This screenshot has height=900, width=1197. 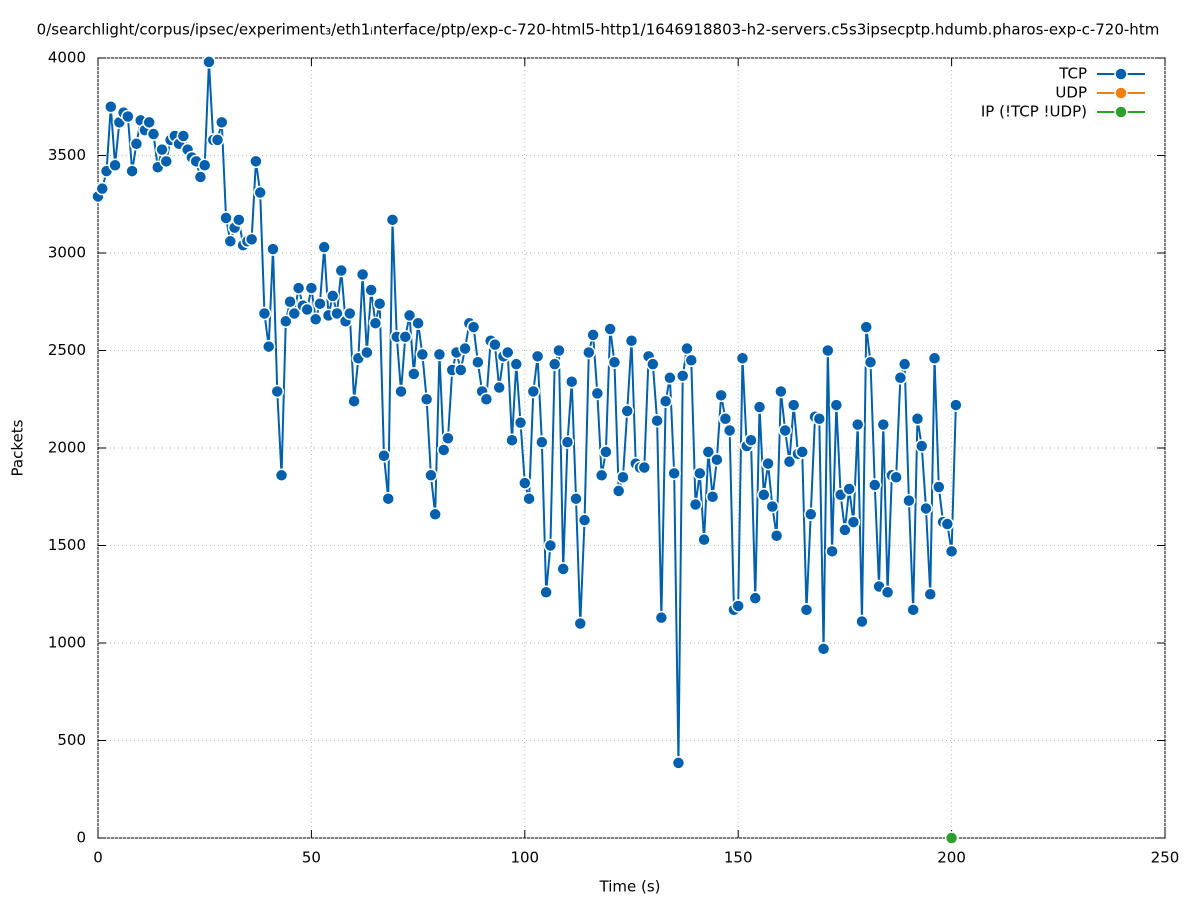 What do you see at coordinates (1071, 93) in the screenshot?
I see `legend-label: UDP` at bounding box center [1071, 93].